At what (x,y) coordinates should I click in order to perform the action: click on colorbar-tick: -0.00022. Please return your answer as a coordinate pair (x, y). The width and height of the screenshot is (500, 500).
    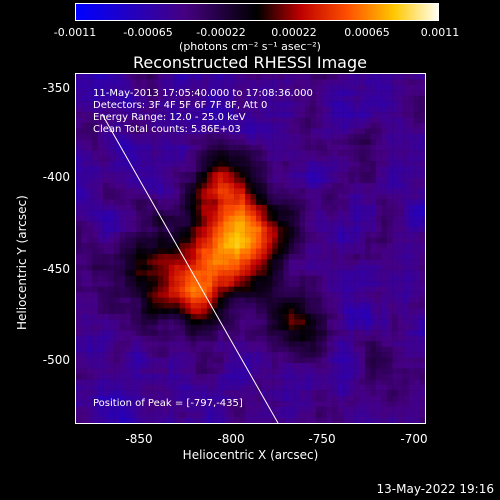
    Looking at the image, I should click on (221, 32).